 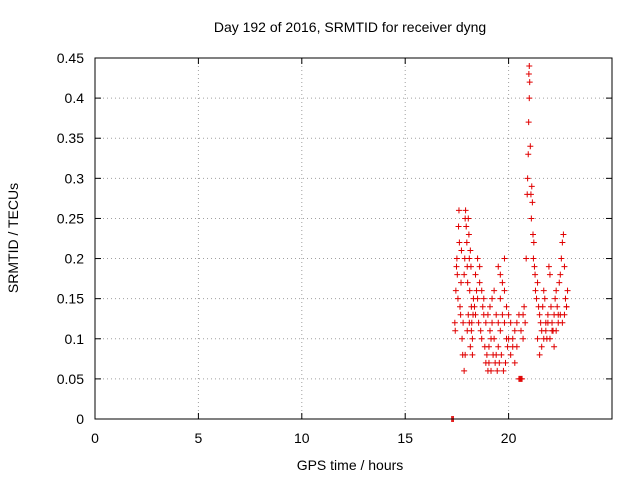 I want to click on y-tick-label: 0.4, so click(x=75, y=98).